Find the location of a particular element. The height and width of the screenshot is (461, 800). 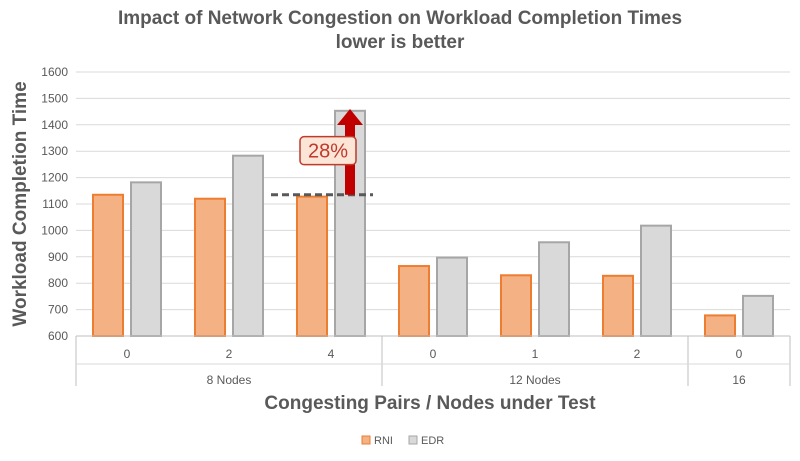

y-tick-label: 700 is located at coordinates (58, 310).